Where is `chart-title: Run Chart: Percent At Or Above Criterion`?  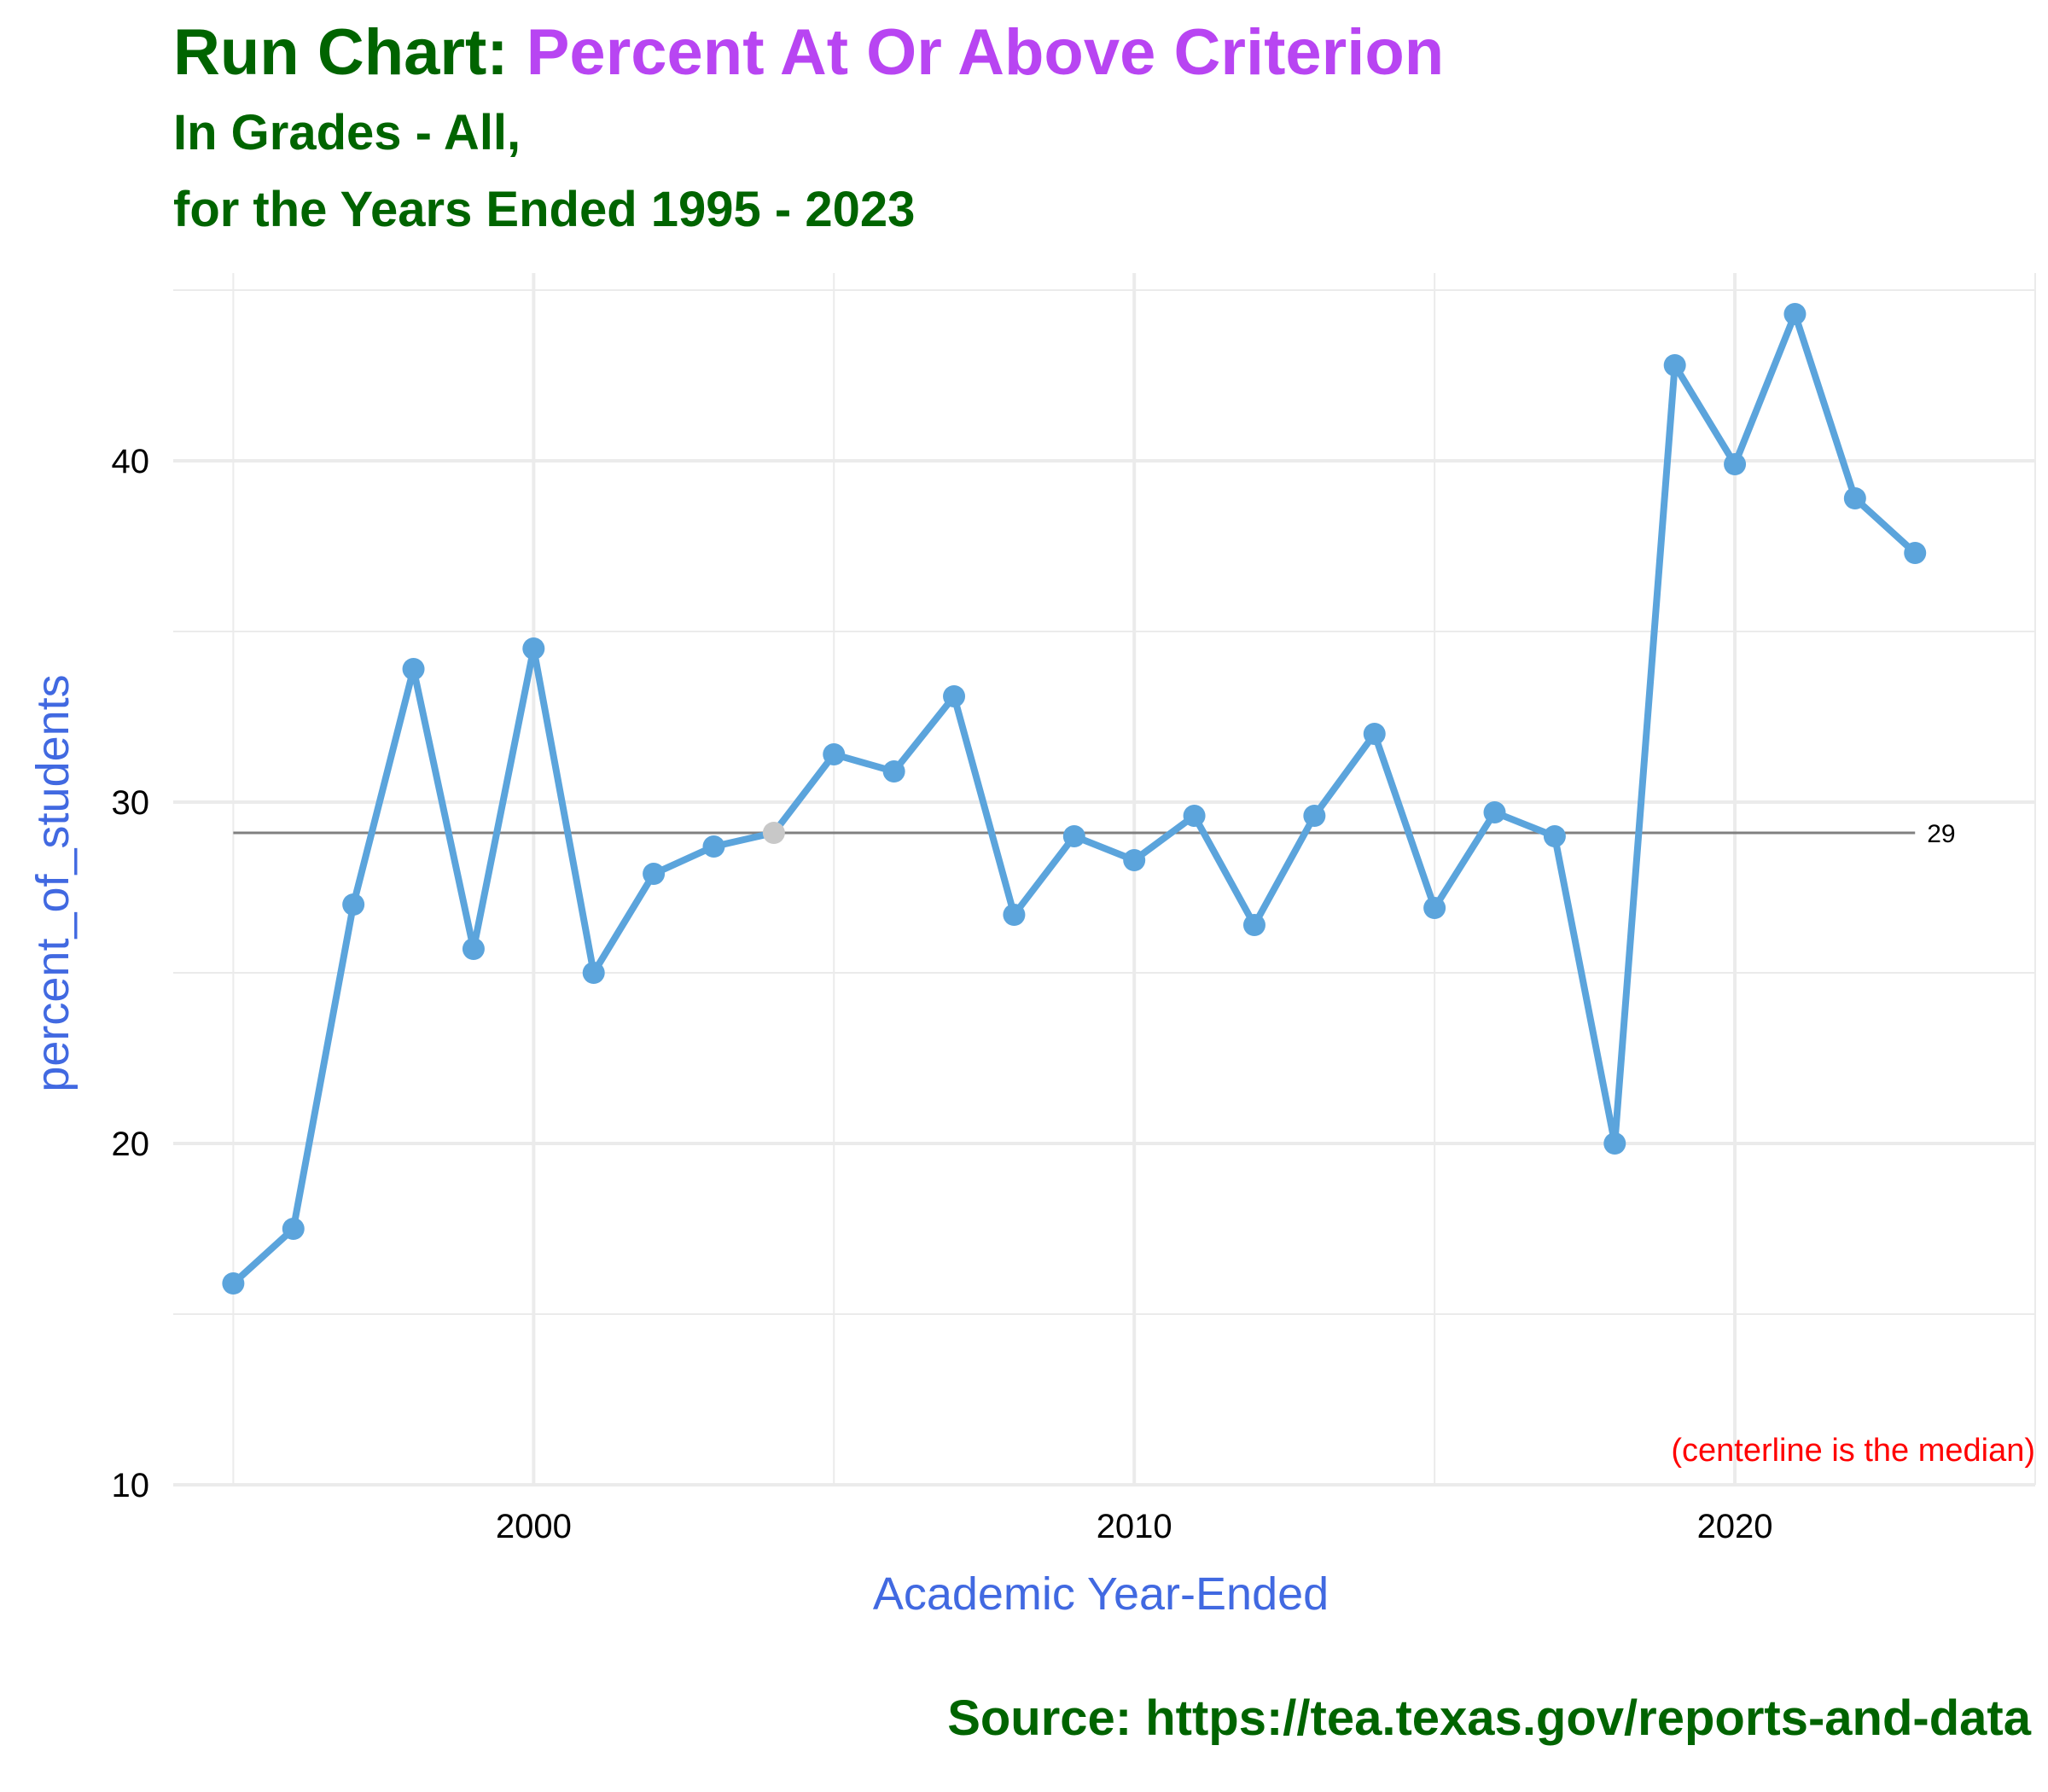
chart-title: Run Chart: Percent At Or Above Criterion is located at coordinates (808, 52).